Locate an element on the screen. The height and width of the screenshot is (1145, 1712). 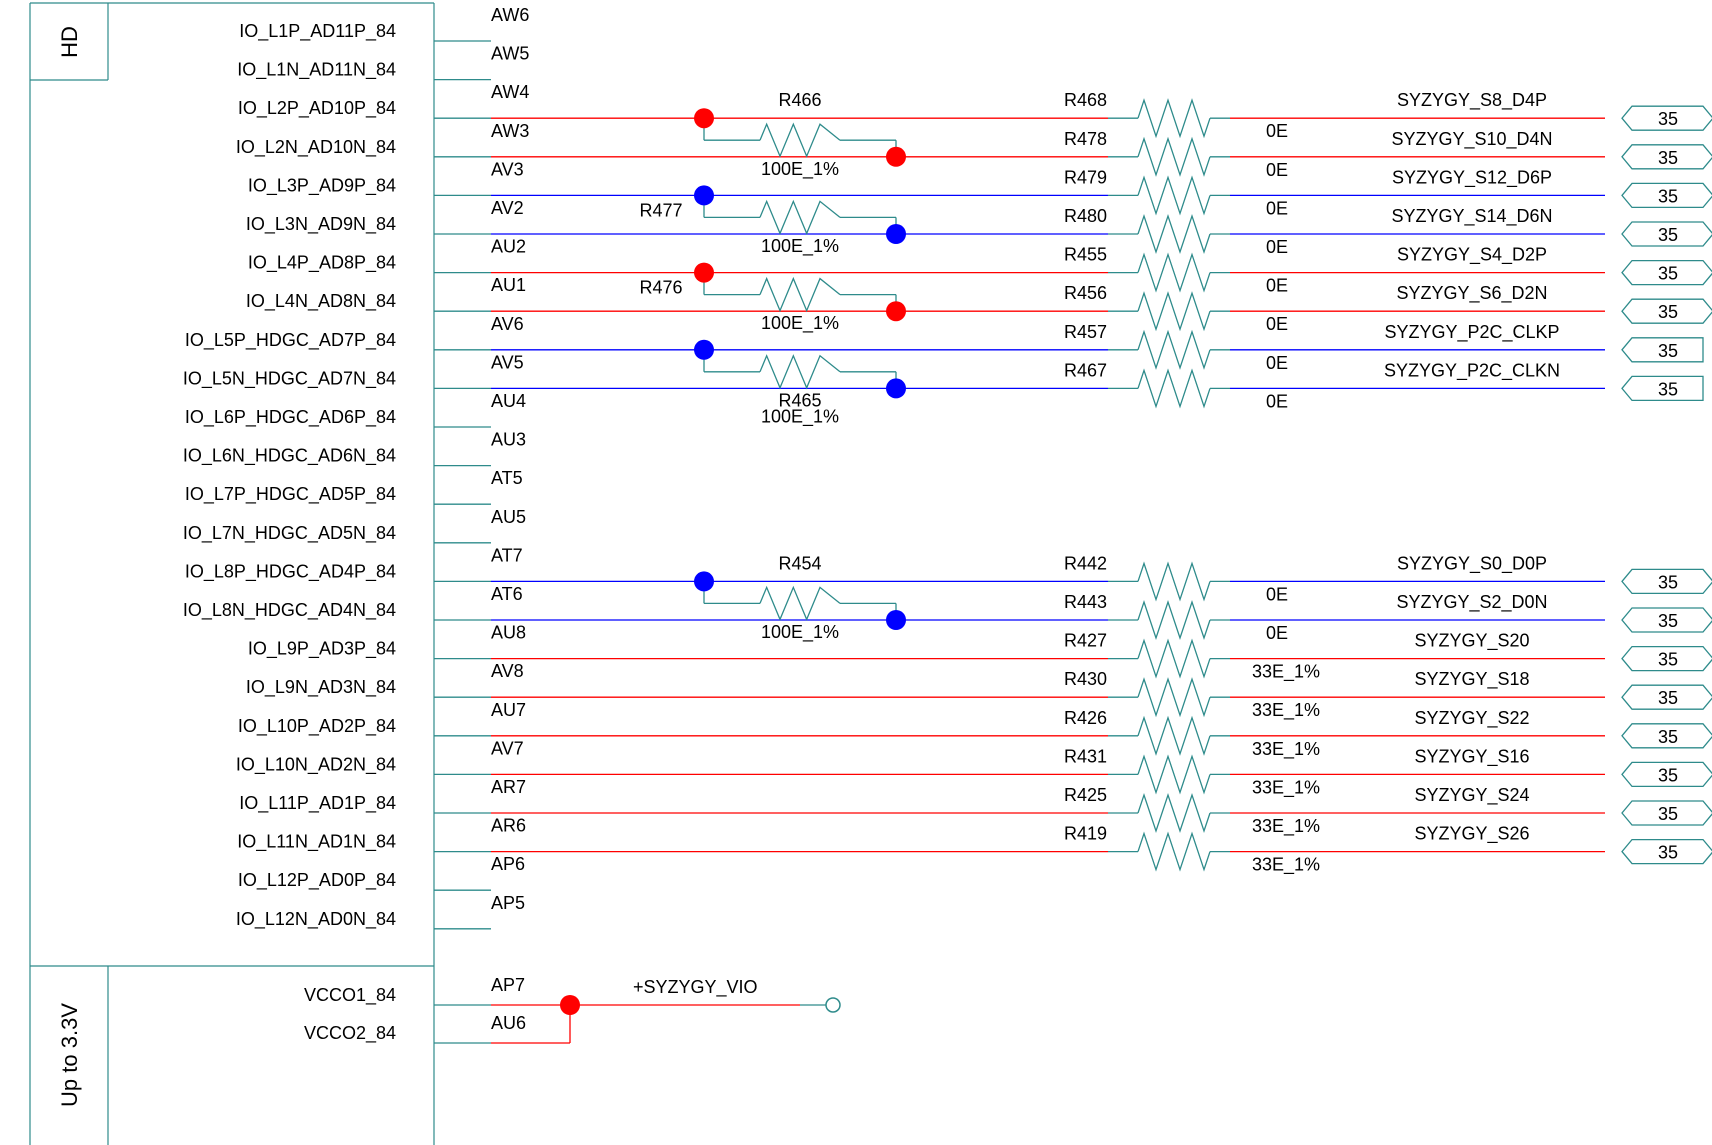
pin-name: IO_L6P_HDGC_AD6P_84 is located at coordinates (290, 417).